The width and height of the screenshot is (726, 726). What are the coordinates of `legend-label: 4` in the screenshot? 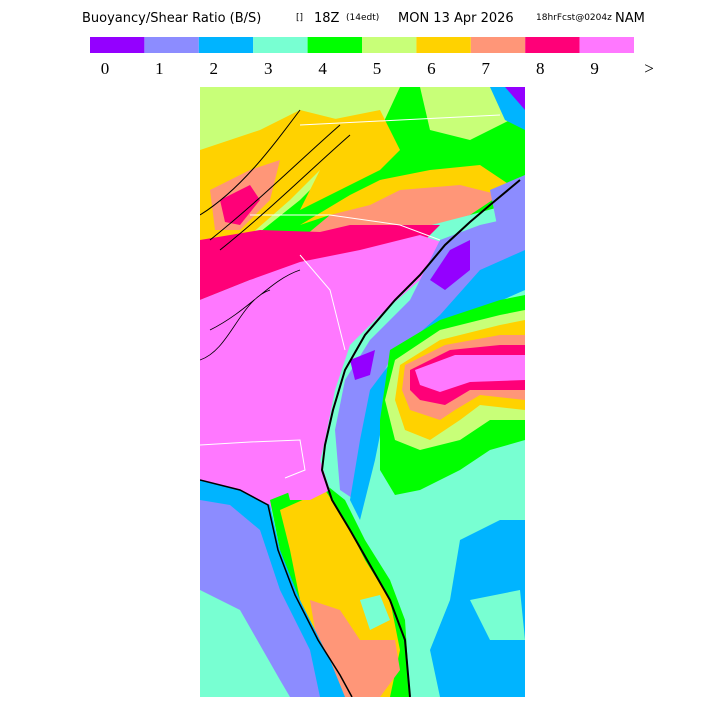 It's located at (322, 68).